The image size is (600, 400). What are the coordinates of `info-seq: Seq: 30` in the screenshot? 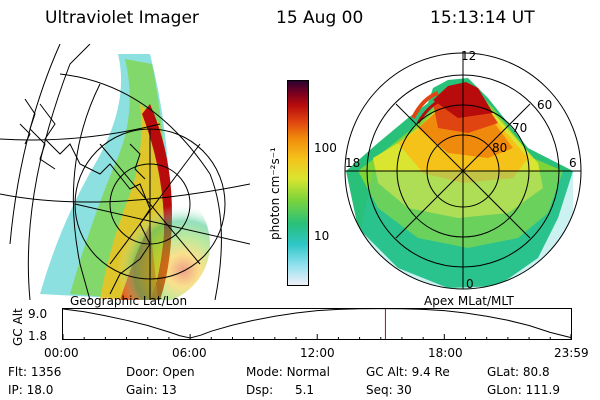 It's located at (389, 390).